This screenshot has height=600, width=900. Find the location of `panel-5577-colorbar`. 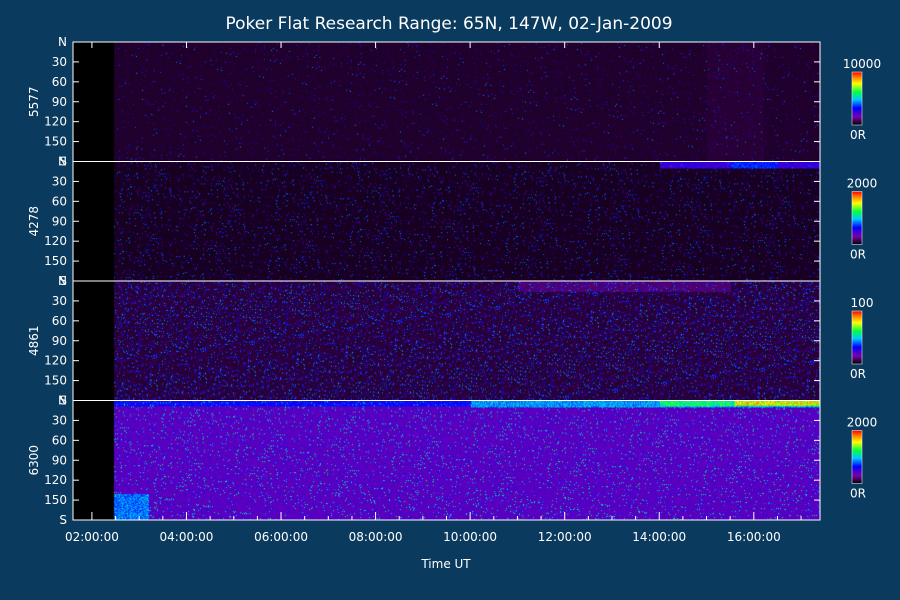

panel-5577-colorbar is located at coordinates (857, 98).